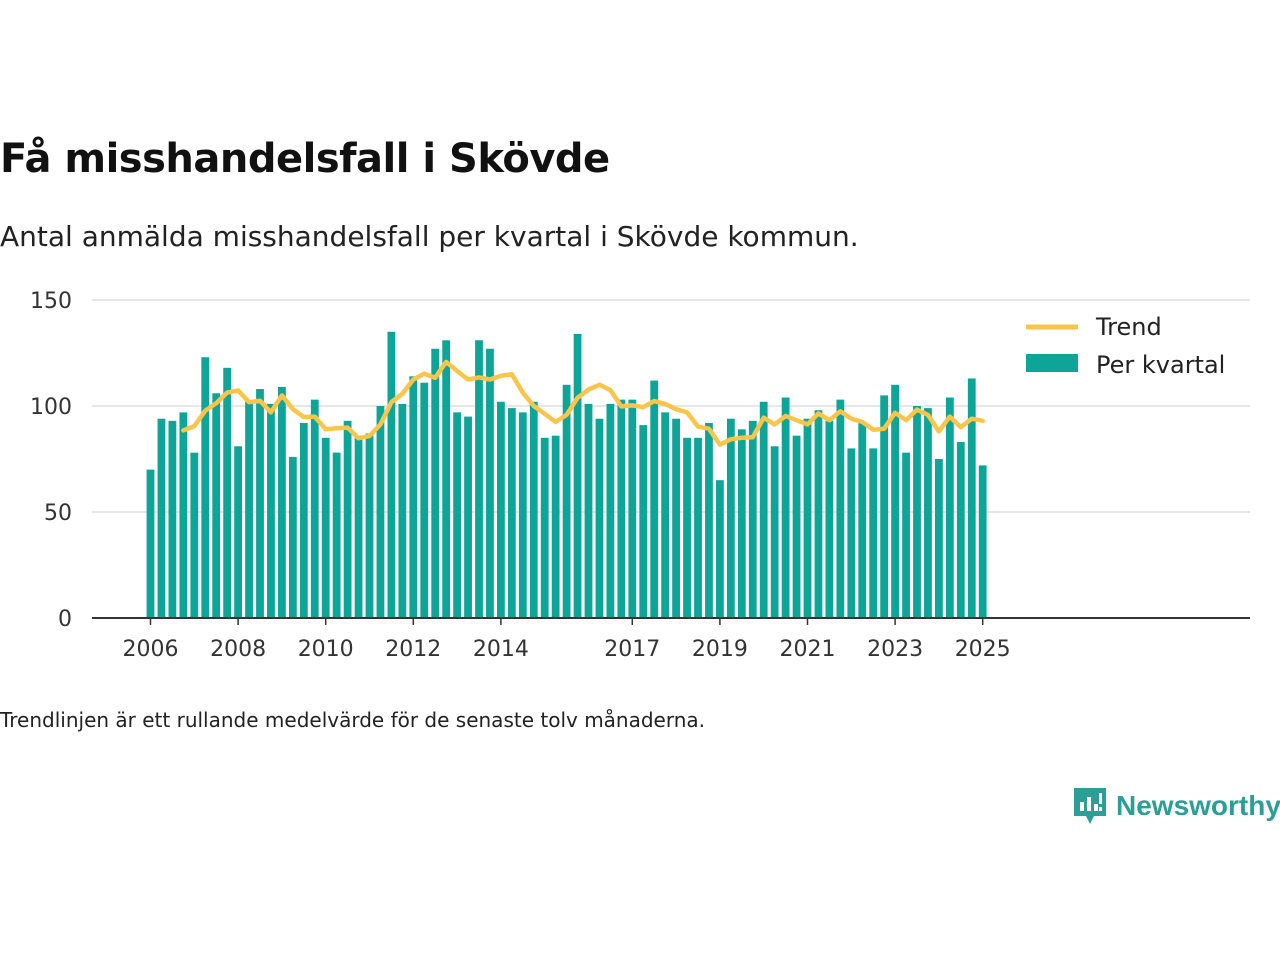  I want to click on page-title: Få misshandelsfall i Skövde, so click(305, 159).